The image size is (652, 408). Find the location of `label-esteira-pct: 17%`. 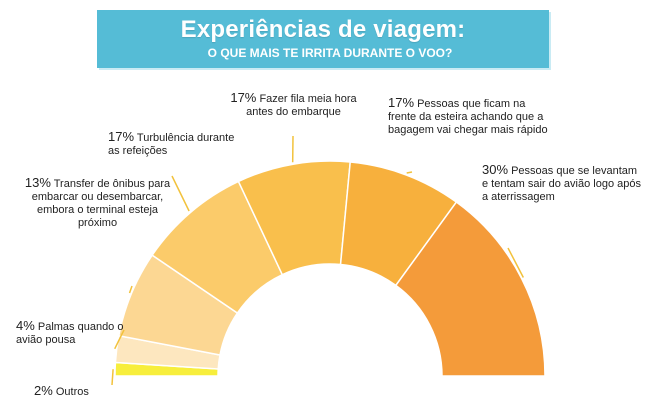

label-esteira-pct: 17% is located at coordinates (401, 102).